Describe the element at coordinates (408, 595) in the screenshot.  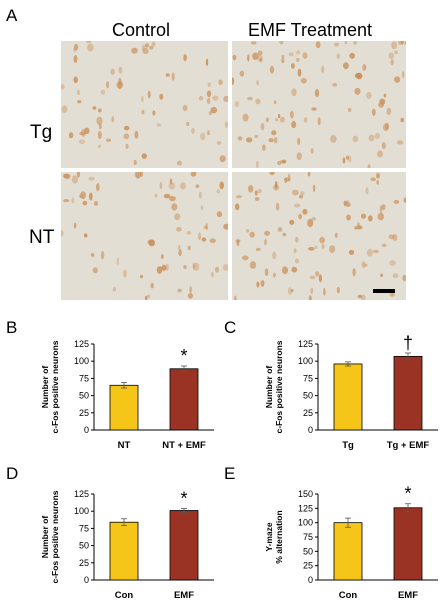
I see `x-tick-label: EMF` at that location.